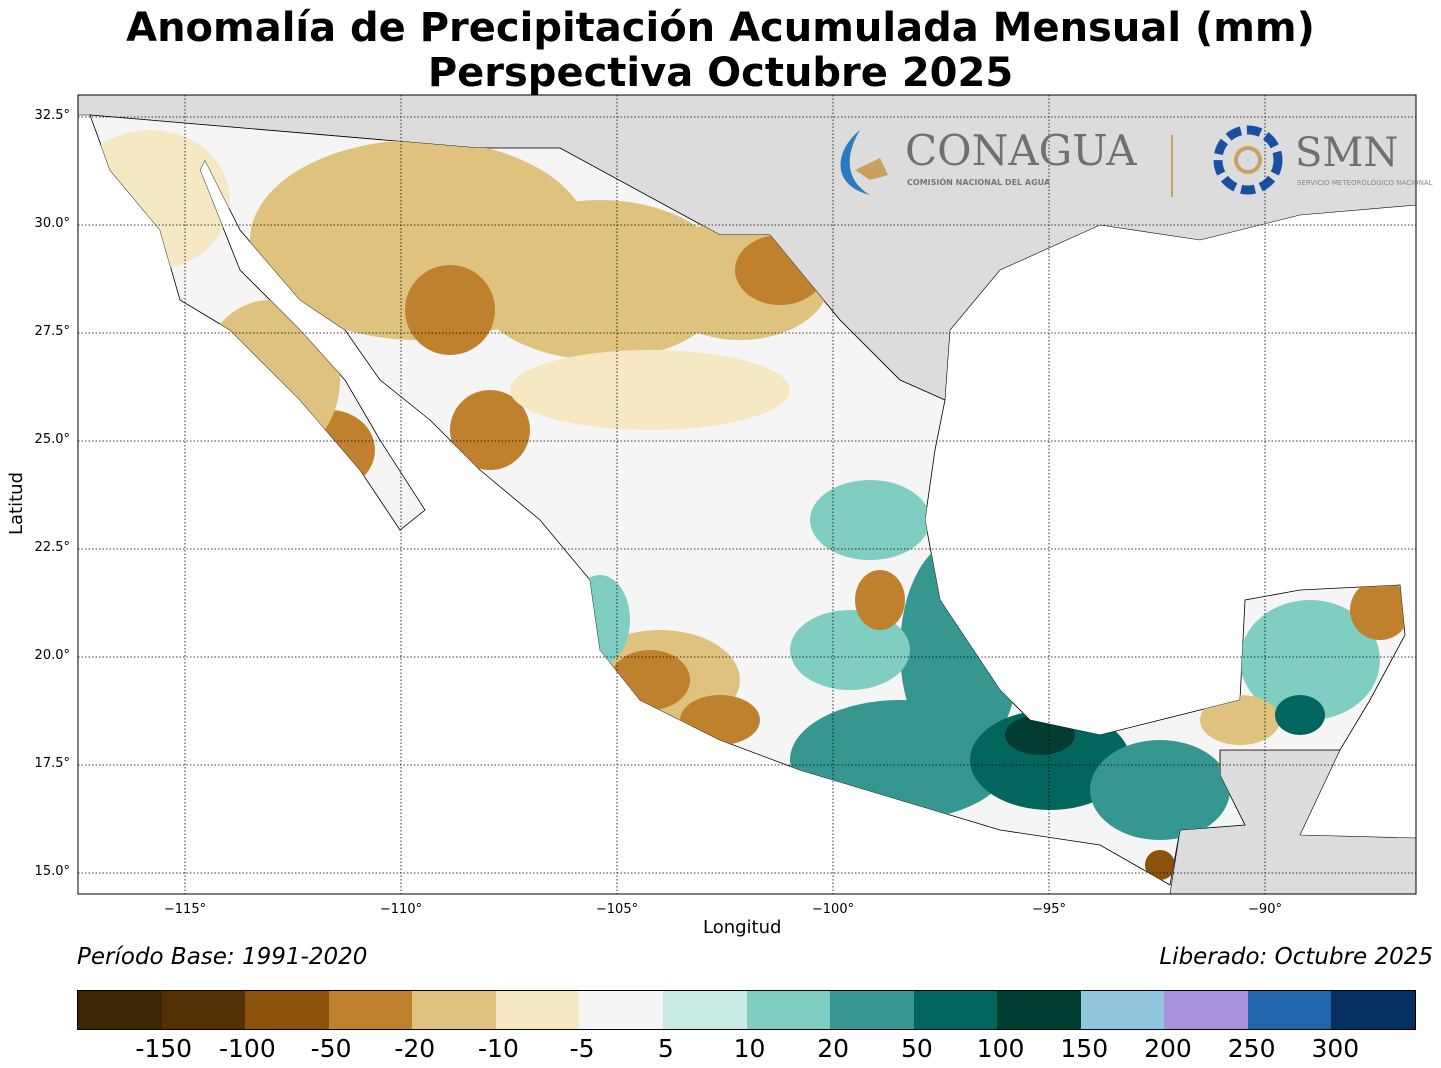 The height and width of the screenshot is (1068, 1441). I want to click on svg-text: CONAGUA, so click(1021, 150).